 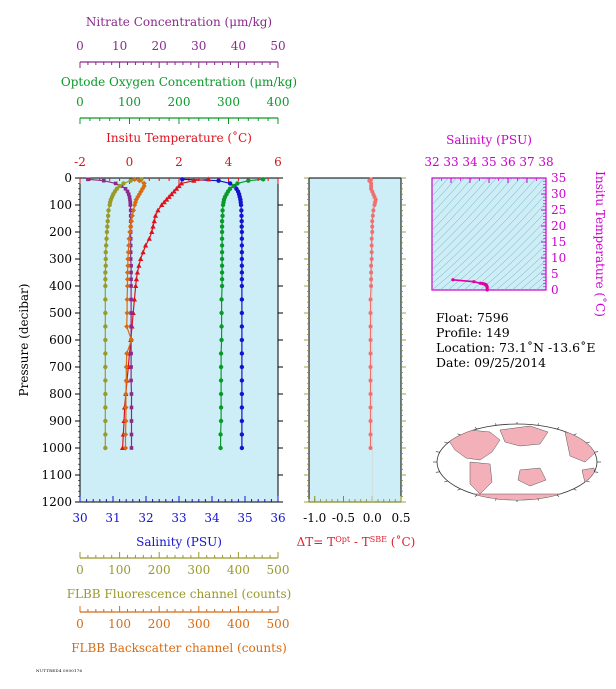 I want to click on ts-title: Salinity (PSU), so click(x=489, y=140).